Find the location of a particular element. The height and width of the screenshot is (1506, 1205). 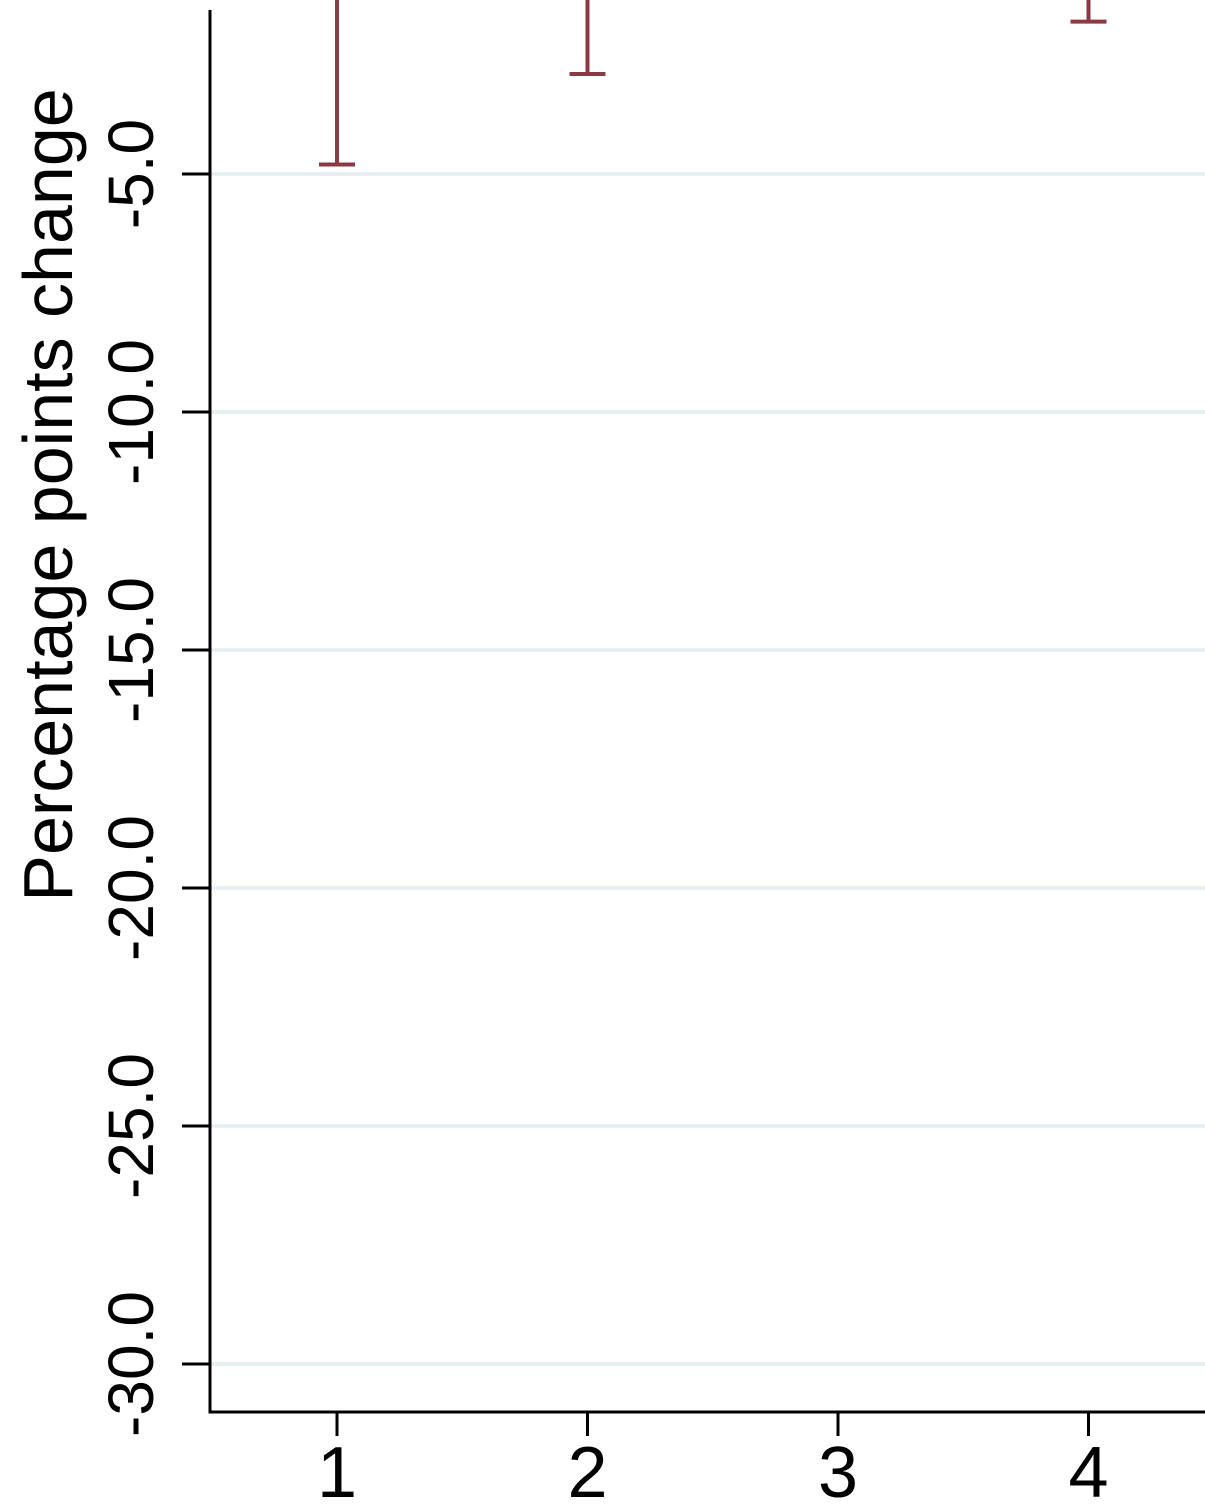

y-axis-title: Percentage points change is located at coordinates (48, 494).